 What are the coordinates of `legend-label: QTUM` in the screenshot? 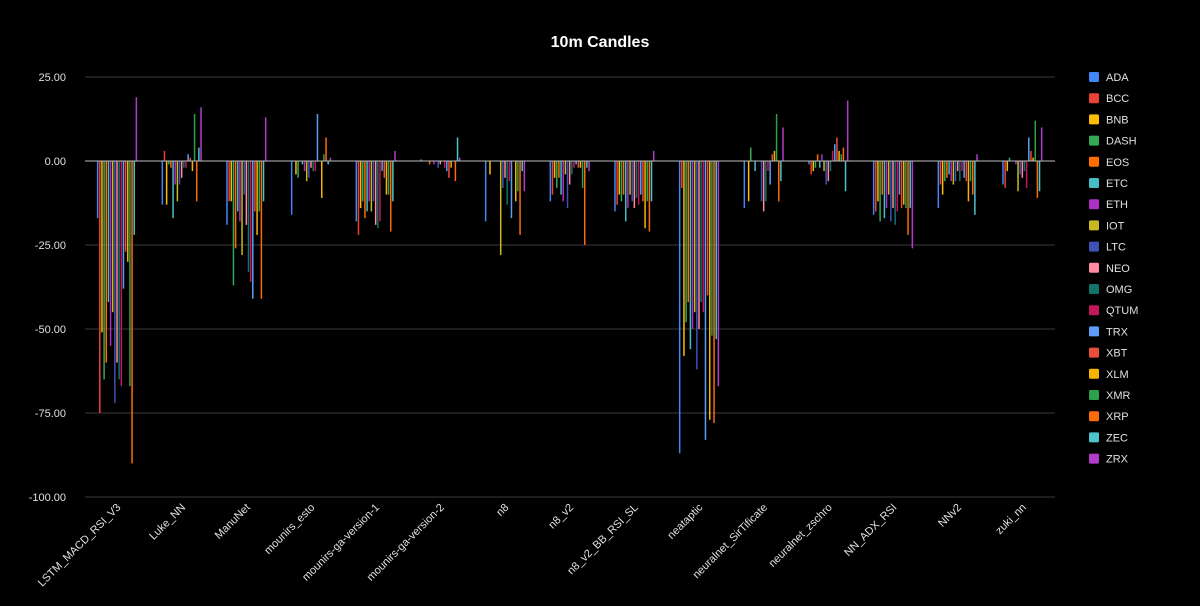 It's located at (1122, 311).